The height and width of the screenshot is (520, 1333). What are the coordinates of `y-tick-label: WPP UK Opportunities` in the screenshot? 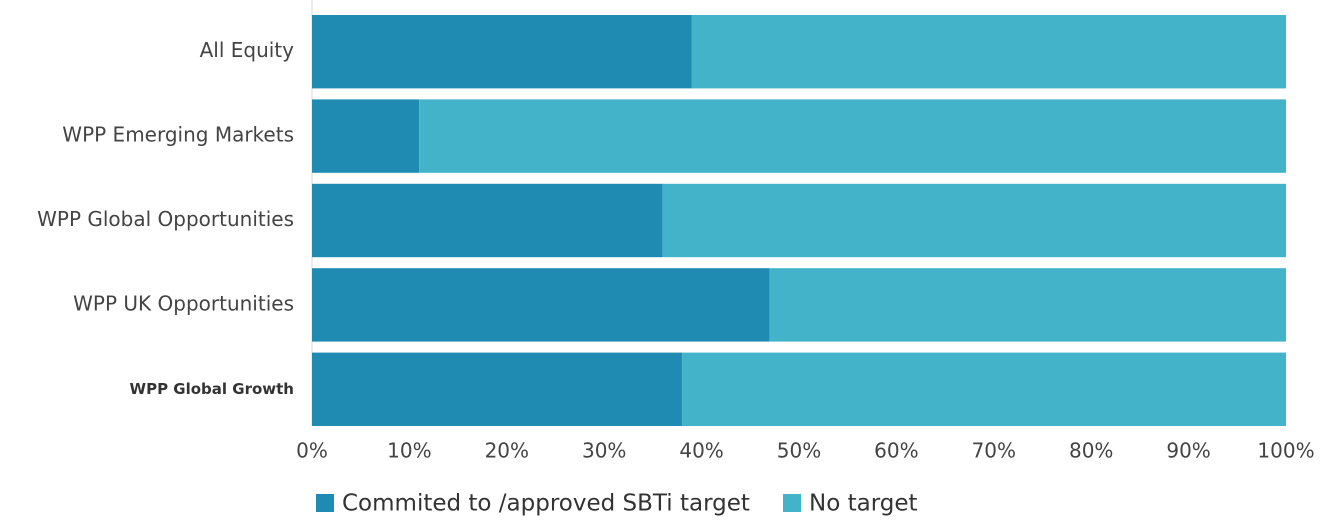 It's located at (183, 303).